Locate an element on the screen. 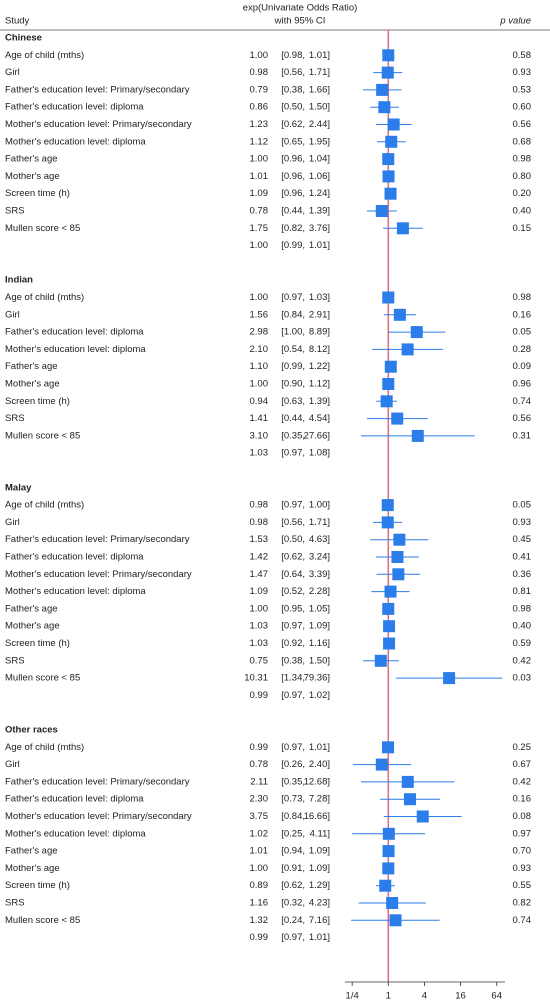  p-value: 0.05 is located at coordinates (522, 505).